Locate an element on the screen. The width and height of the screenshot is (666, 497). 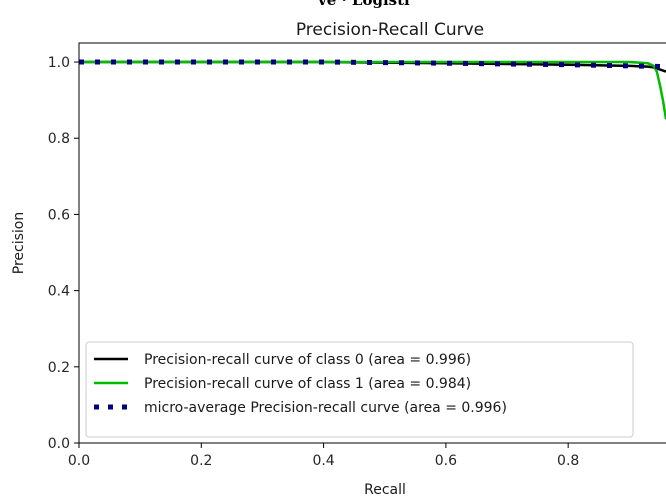
chart-title: Precision-Recall Curve is located at coordinates (390, 30).